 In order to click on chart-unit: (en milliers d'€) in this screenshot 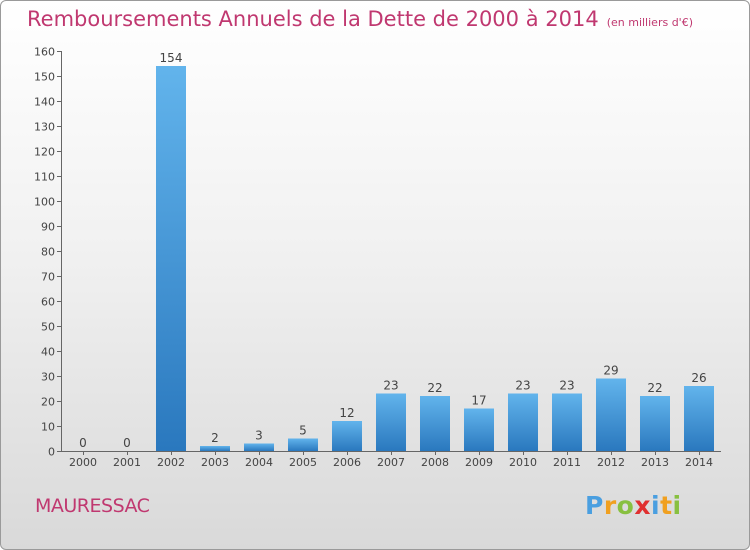, I will do `click(649, 22)`.